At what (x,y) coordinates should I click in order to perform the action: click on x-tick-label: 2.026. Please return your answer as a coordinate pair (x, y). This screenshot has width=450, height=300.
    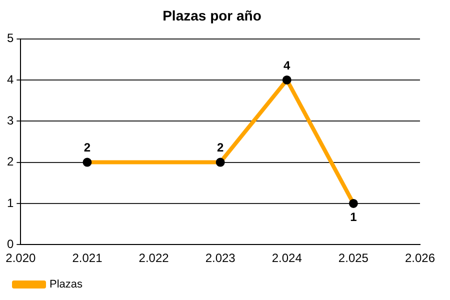
    Looking at the image, I should click on (420, 258).